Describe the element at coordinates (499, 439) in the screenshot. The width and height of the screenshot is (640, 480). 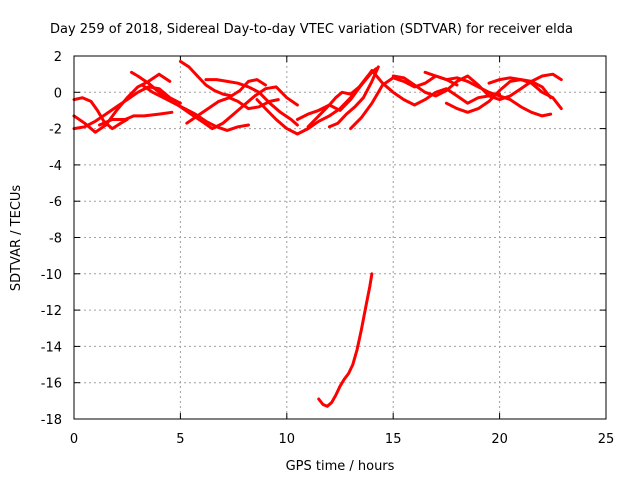
I see `x-tick-label: 20` at that location.